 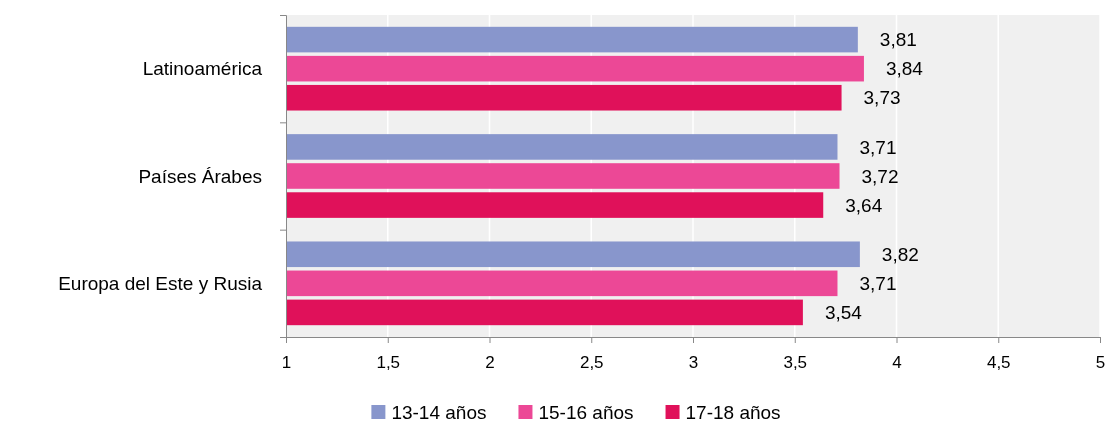 What do you see at coordinates (882, 98) in the screenshot?
I see `data-label: 3,73` at bounding box center [882, 98].